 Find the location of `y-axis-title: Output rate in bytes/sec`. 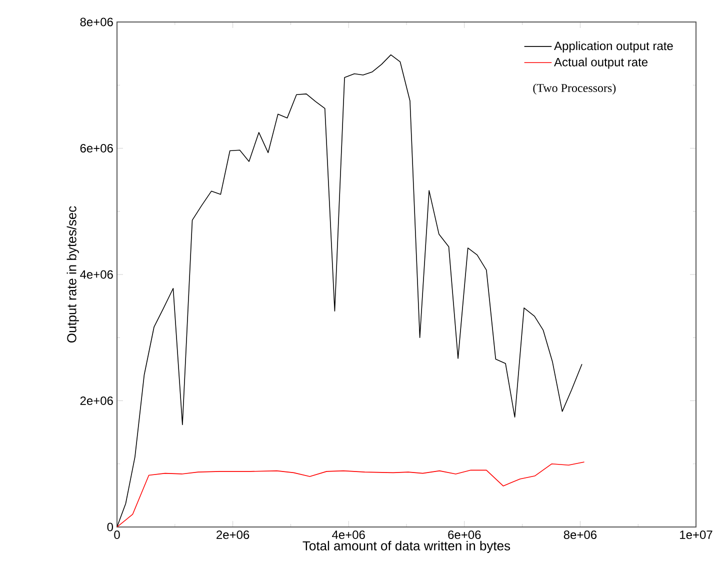

y-axis-title: Output rate in bytes/sec is located at coordinates (72, 274).